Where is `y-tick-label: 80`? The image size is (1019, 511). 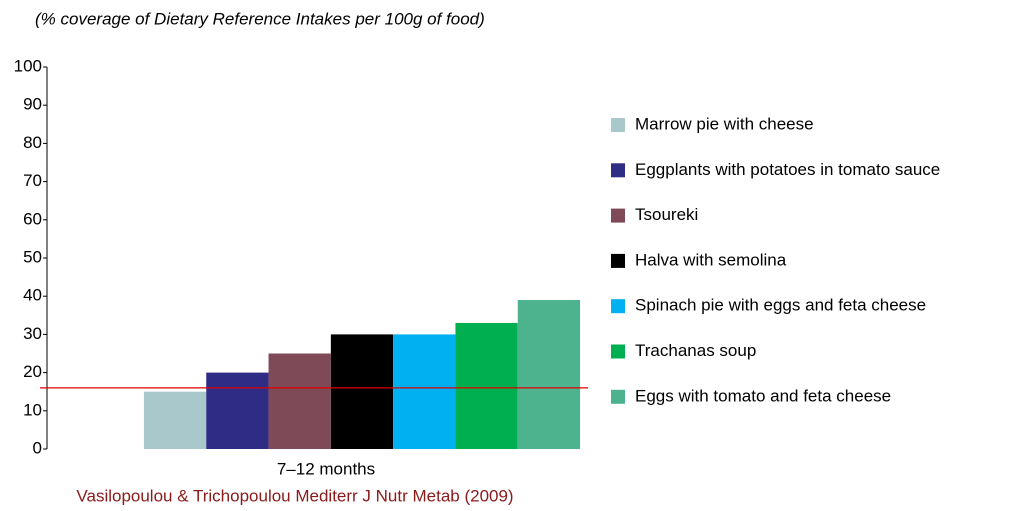 y-tick-label: 80 is located at coordinates (32, 142).